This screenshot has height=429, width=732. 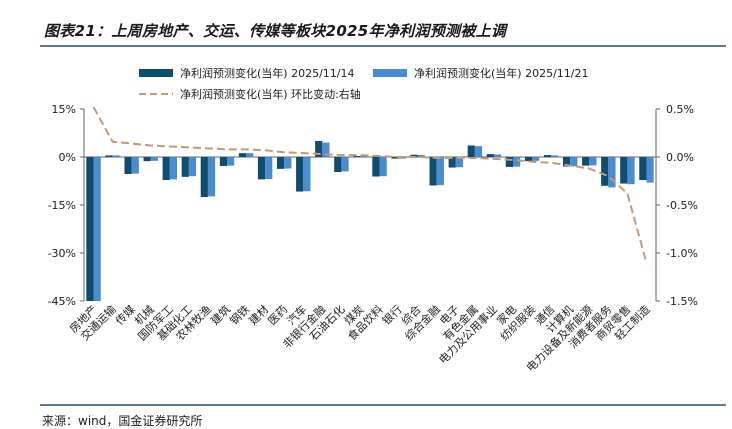 I want to click on left-axis-tick-label: 0%, so click(x=67, y=157).